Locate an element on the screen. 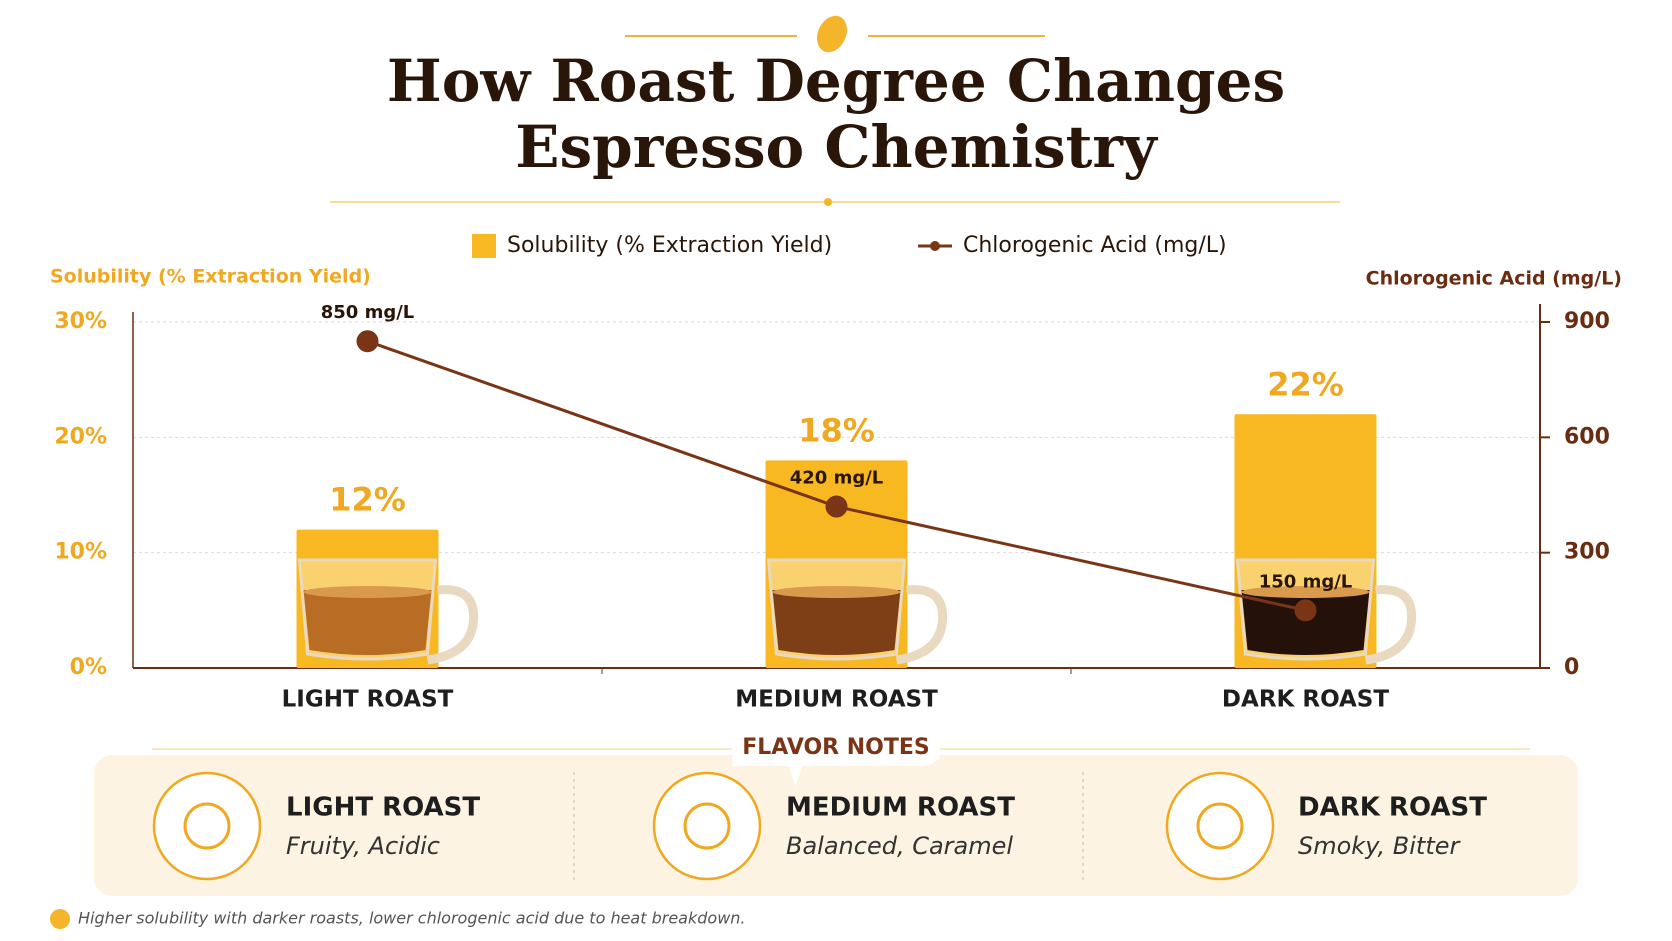 This screenshot has width=1672, height=941. note-name: MEDIUM ROAST is located at coordinates (900, 808).